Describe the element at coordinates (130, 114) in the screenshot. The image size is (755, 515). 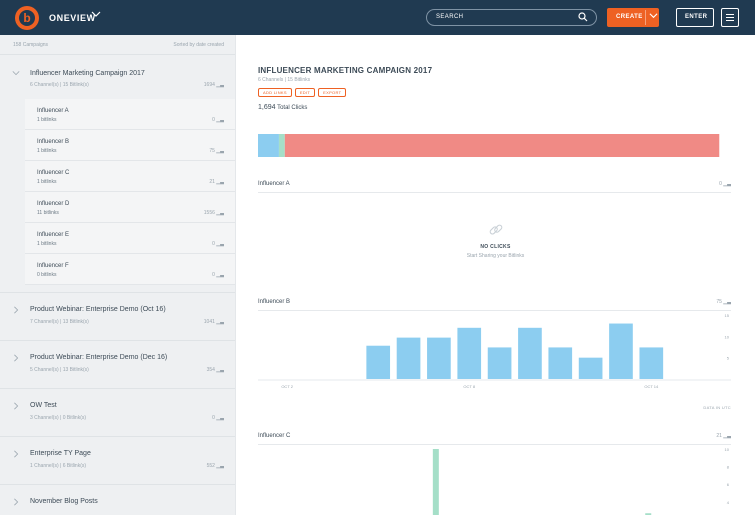
I see `influencer-item: Influencer A 1 bitlinks 0 ▁▃` at that location.